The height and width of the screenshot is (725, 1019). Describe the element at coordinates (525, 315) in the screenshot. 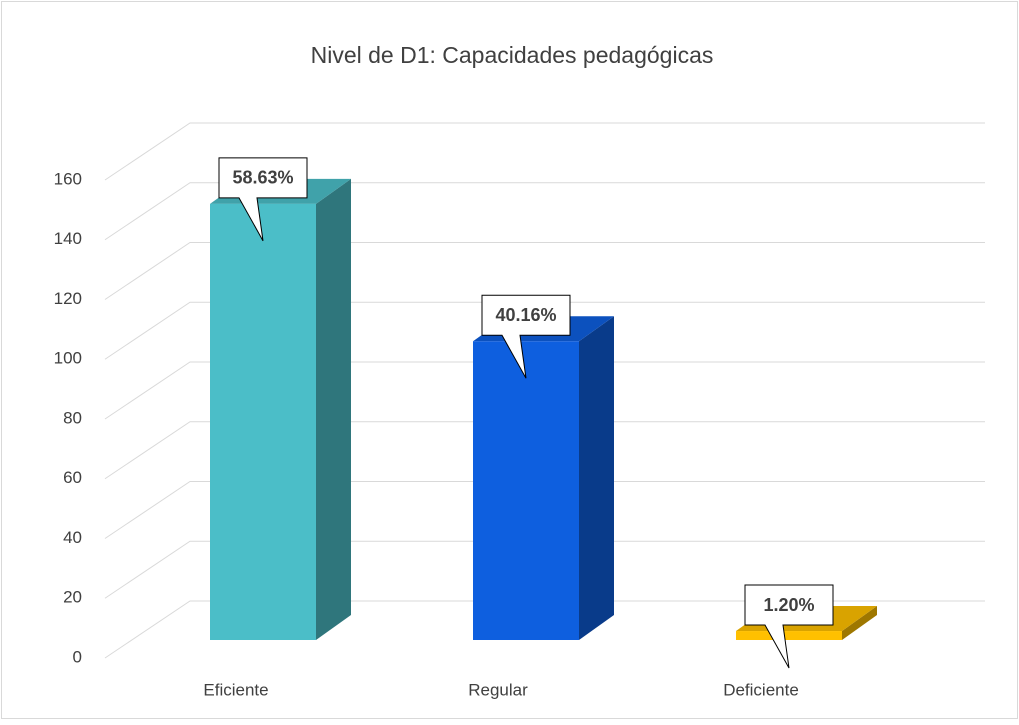

I see `data-label: 40.16%` at that location.